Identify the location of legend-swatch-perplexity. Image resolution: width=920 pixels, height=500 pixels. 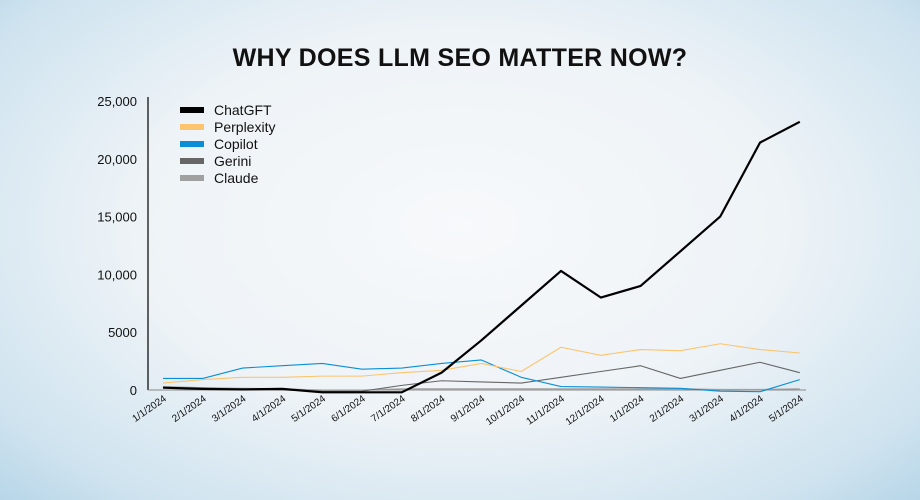
(192, 127).